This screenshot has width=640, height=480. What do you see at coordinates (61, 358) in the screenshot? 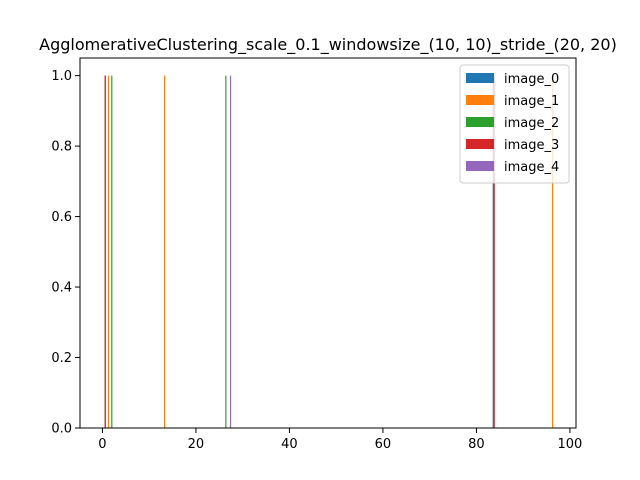
I see `y-tick-label: 0.2` at bounding box center [61, 358].